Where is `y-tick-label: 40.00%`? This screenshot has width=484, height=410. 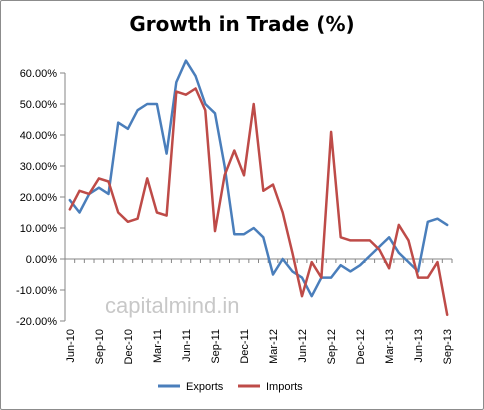
y-tick-label: 40.00% is located at coordinates (39, 136).